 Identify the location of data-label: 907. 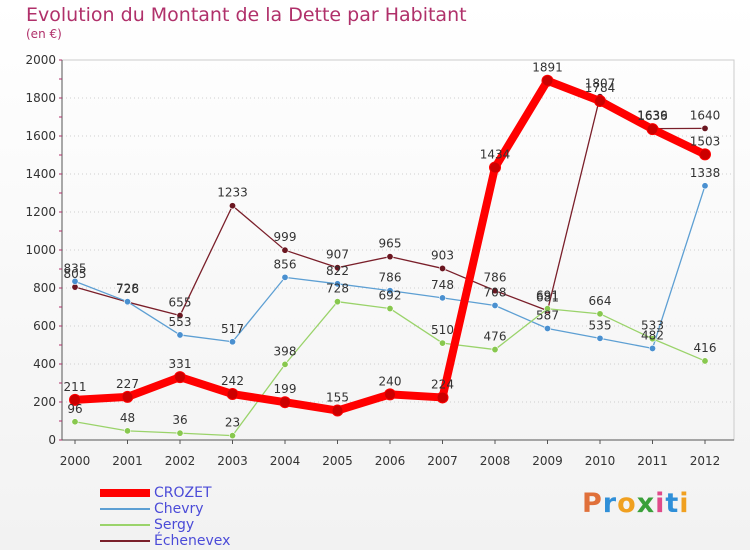
(337, 255).